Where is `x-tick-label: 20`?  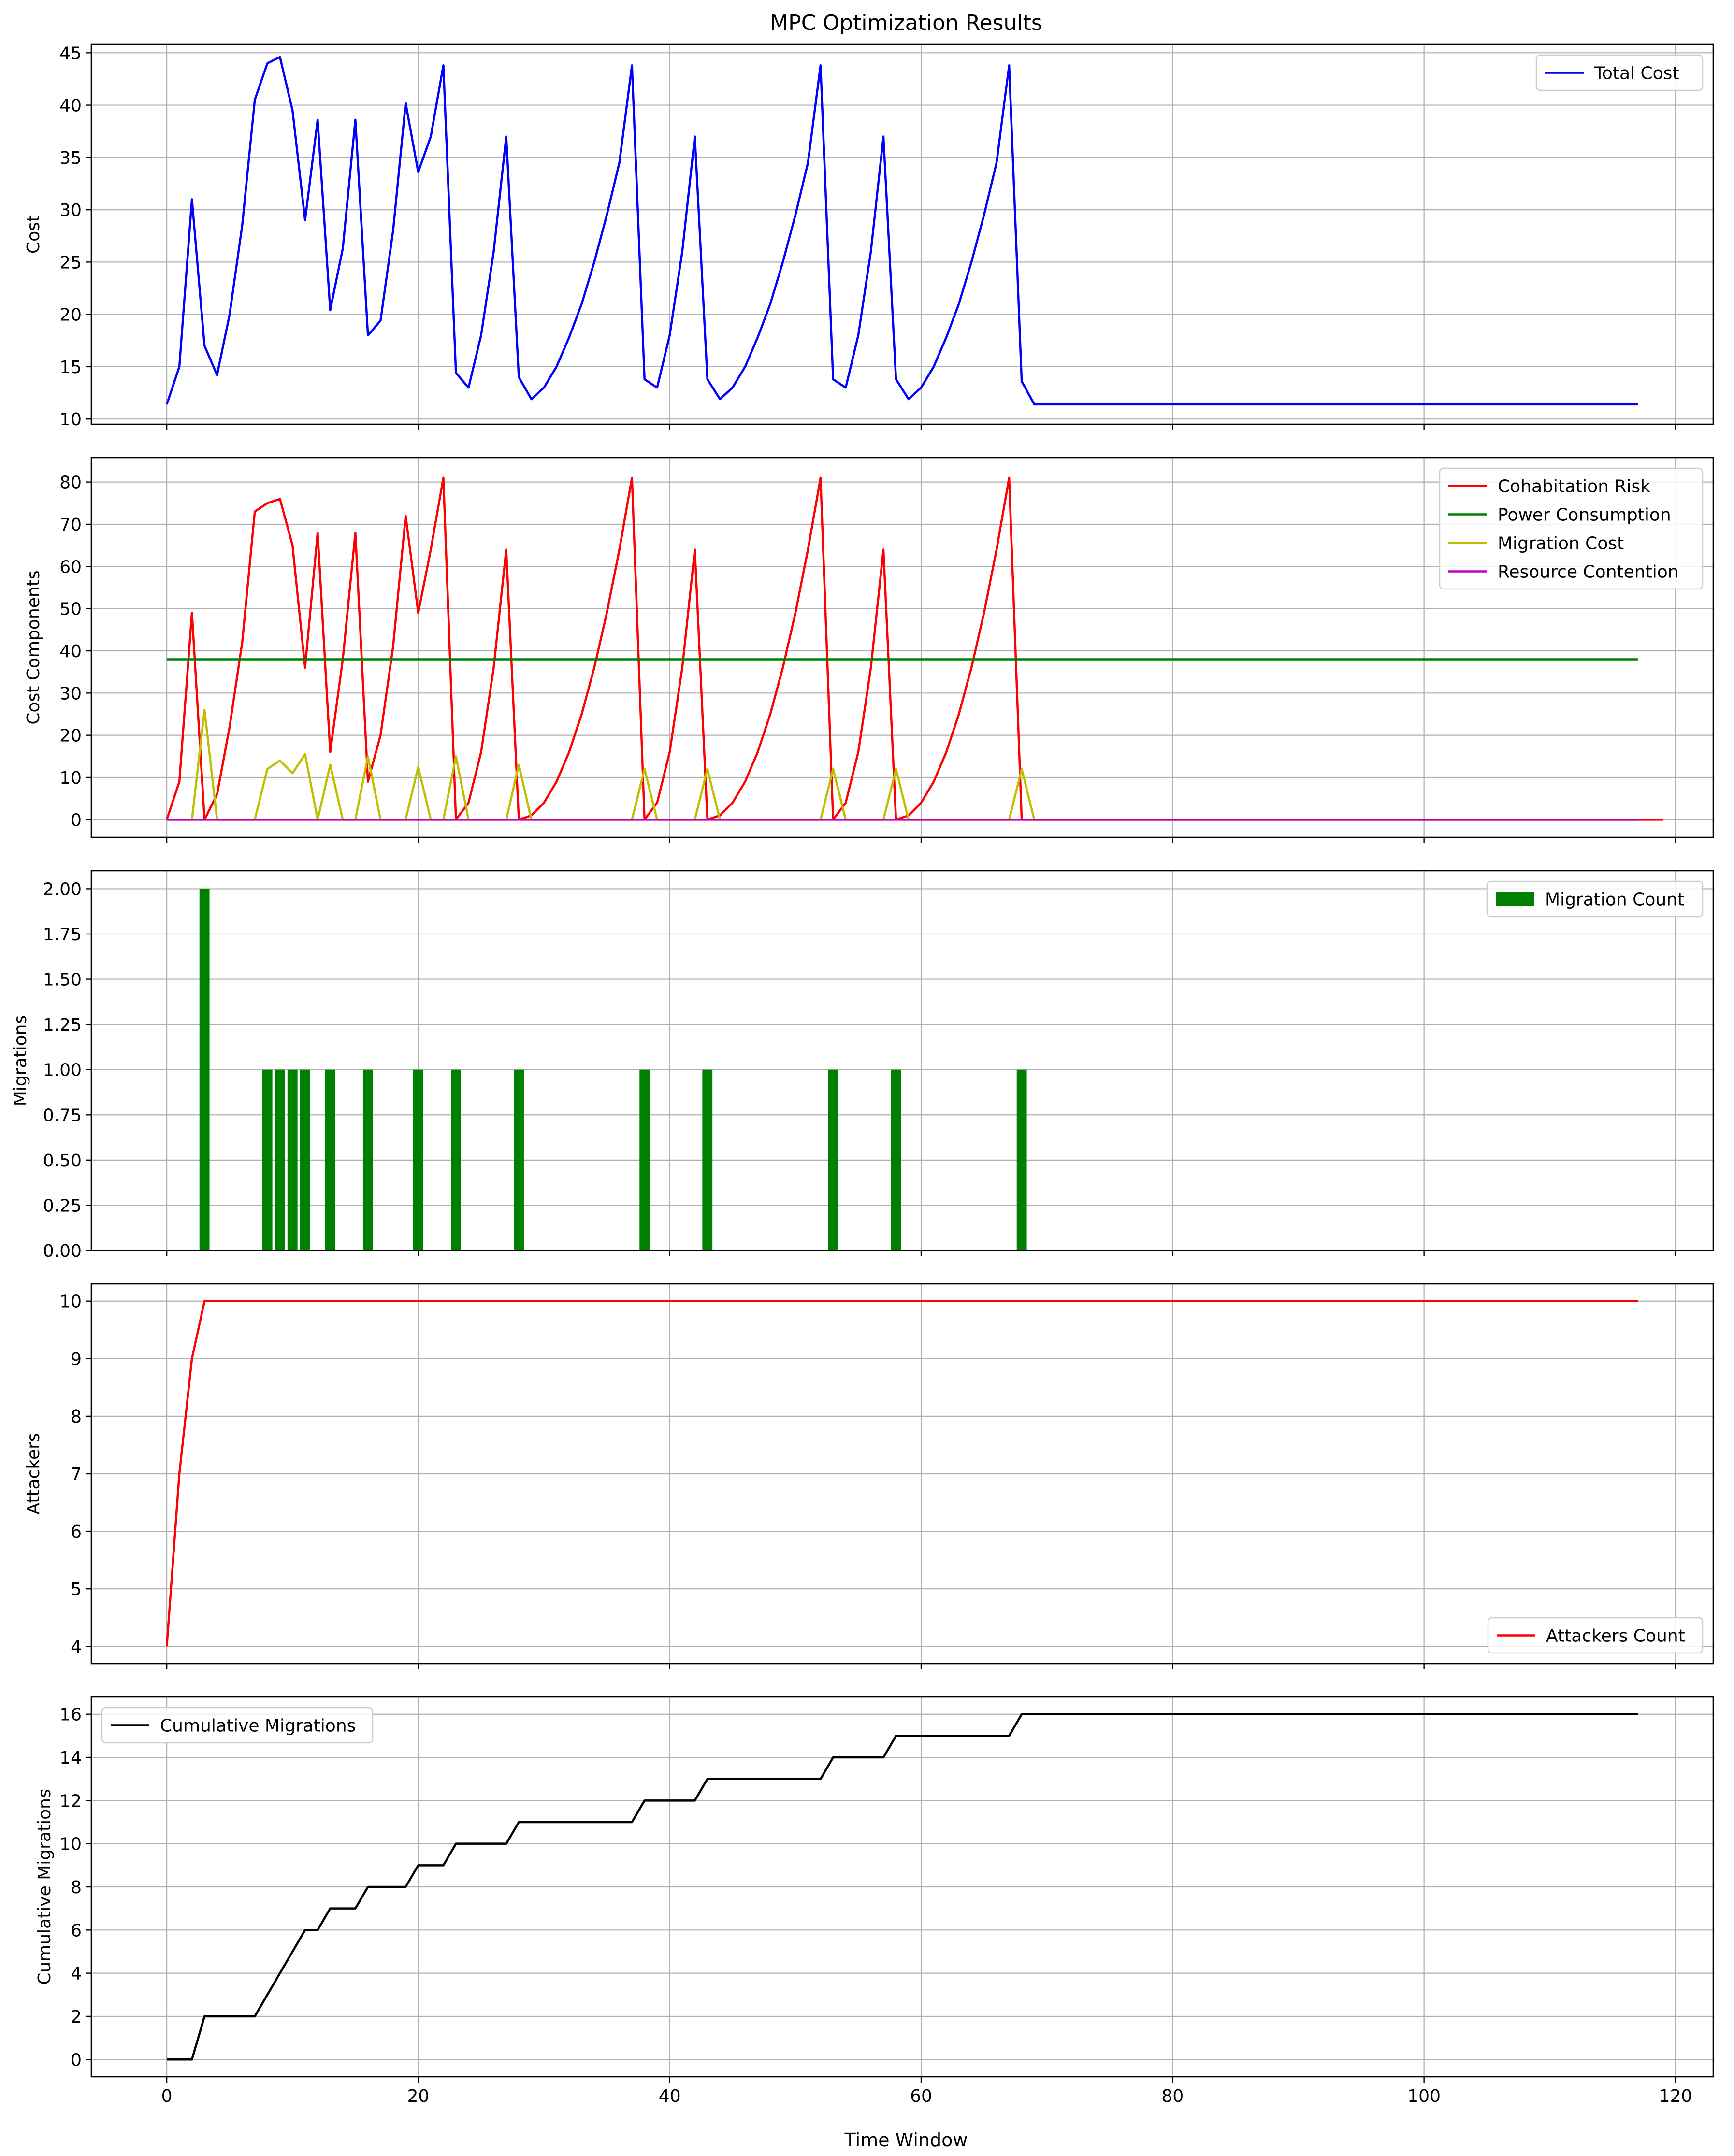
x-tick-label: 20 is located at coordinates (418, 2096).